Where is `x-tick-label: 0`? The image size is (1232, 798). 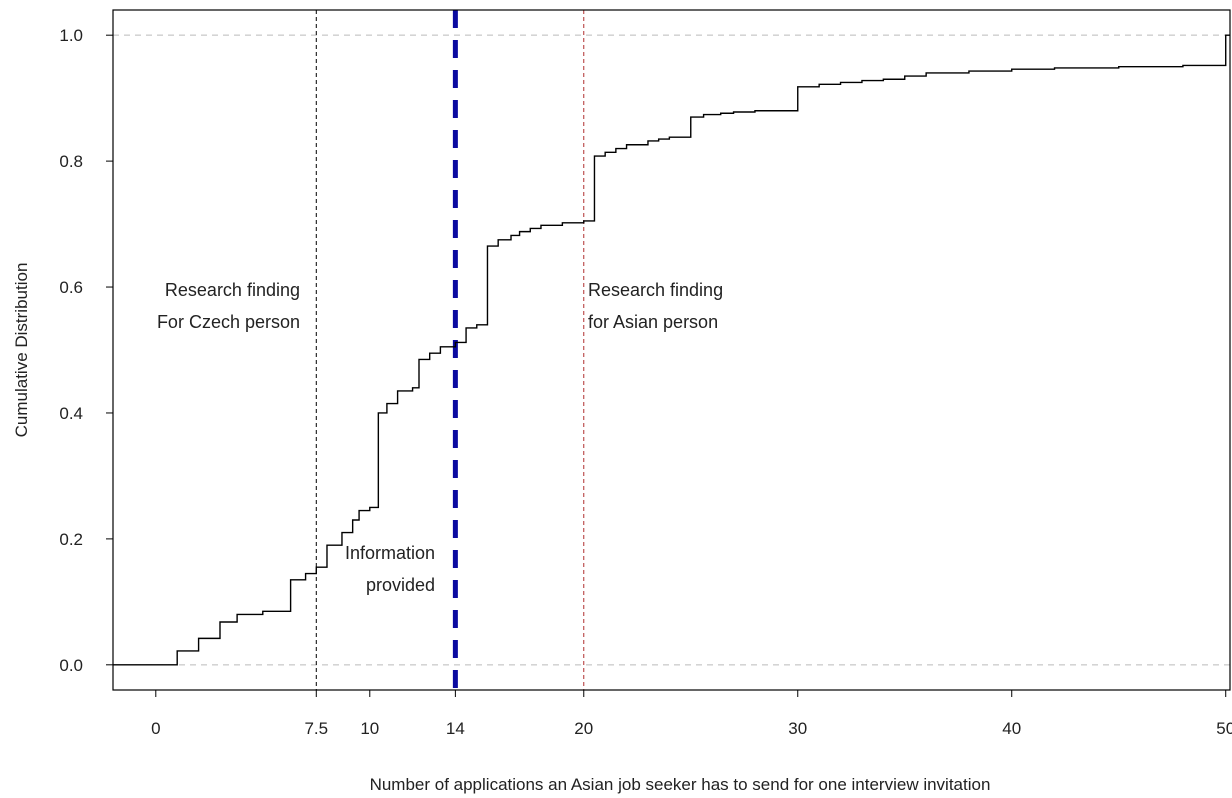 x-tick-label: 0 is located at coordinates (155, 728).